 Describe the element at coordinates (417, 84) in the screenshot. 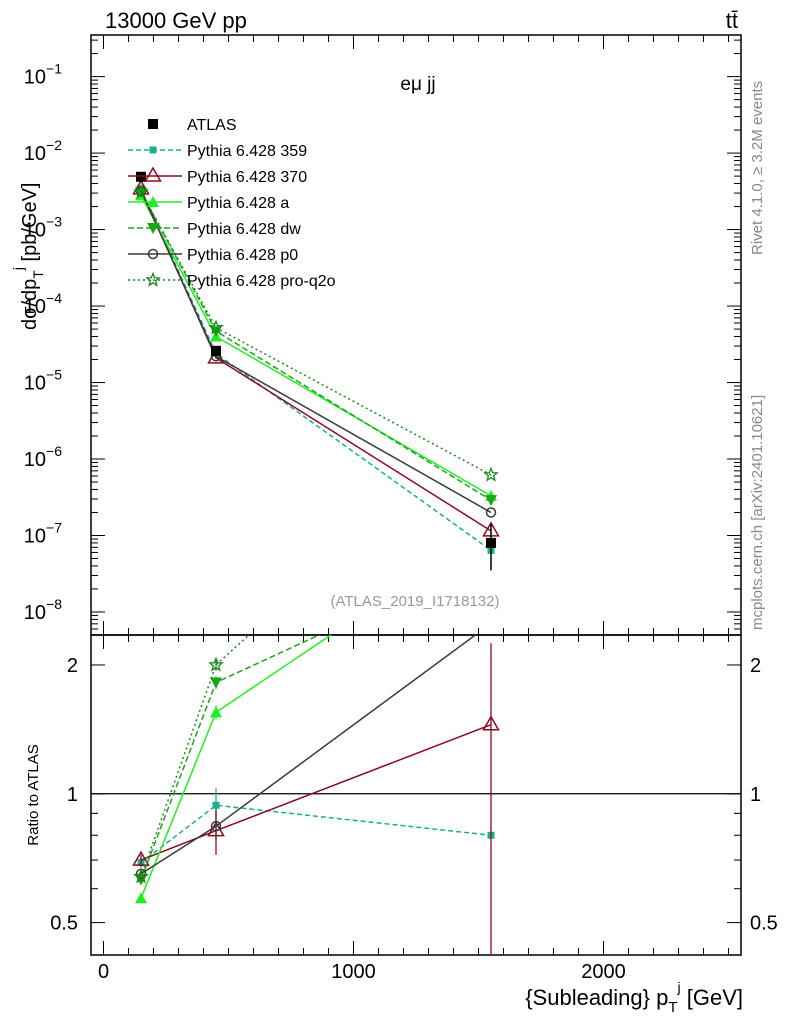

I see `plot-title: eμ jj` at that location.